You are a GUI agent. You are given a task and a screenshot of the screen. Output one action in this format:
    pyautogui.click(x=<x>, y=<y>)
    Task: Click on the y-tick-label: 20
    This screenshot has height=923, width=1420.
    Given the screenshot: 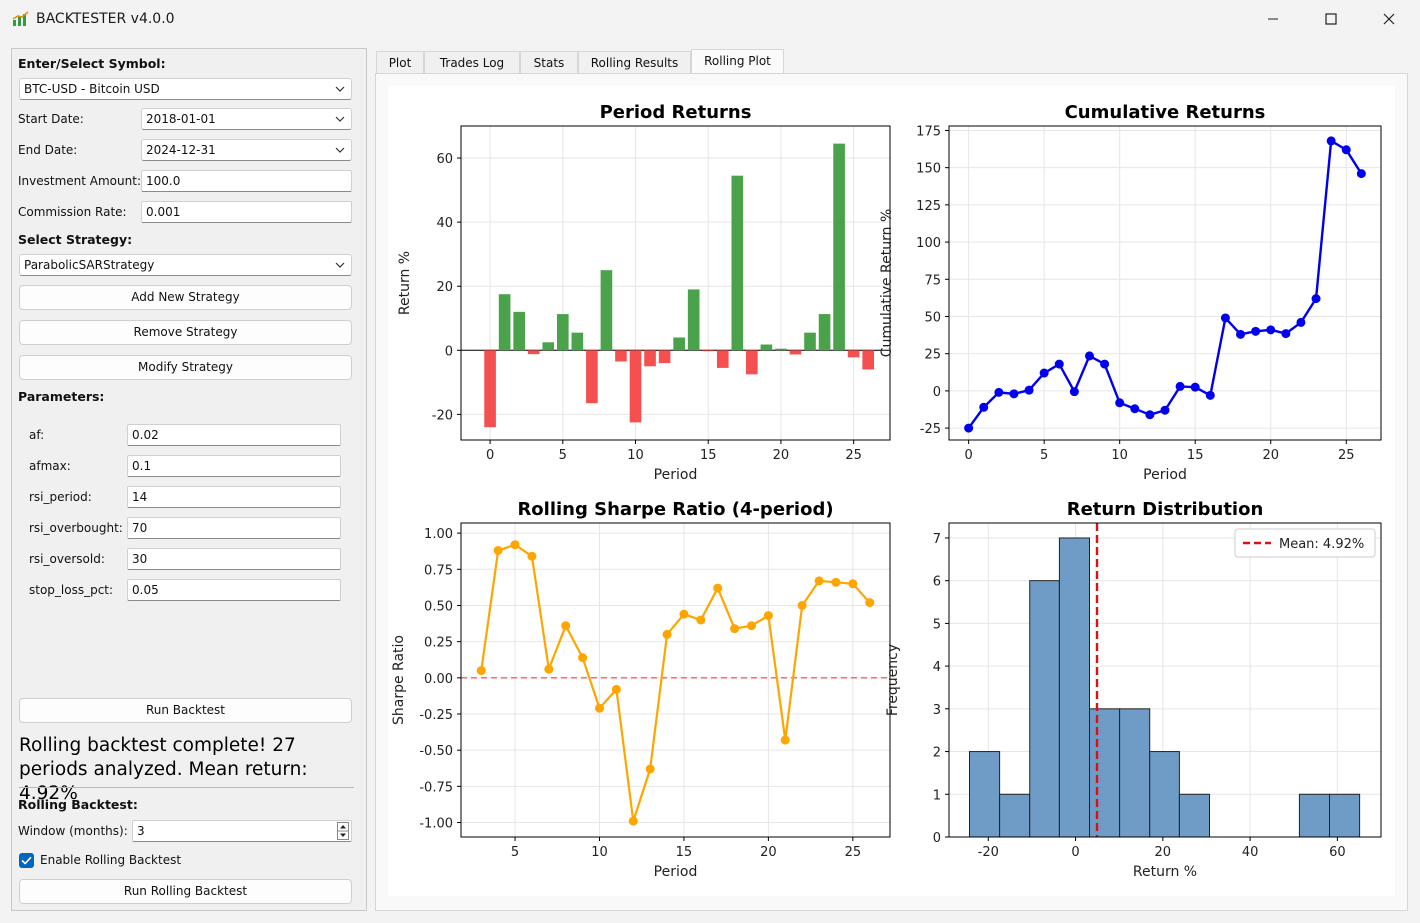 What is the action you would take?
    pyautogui.click(x=444, y=287)
    